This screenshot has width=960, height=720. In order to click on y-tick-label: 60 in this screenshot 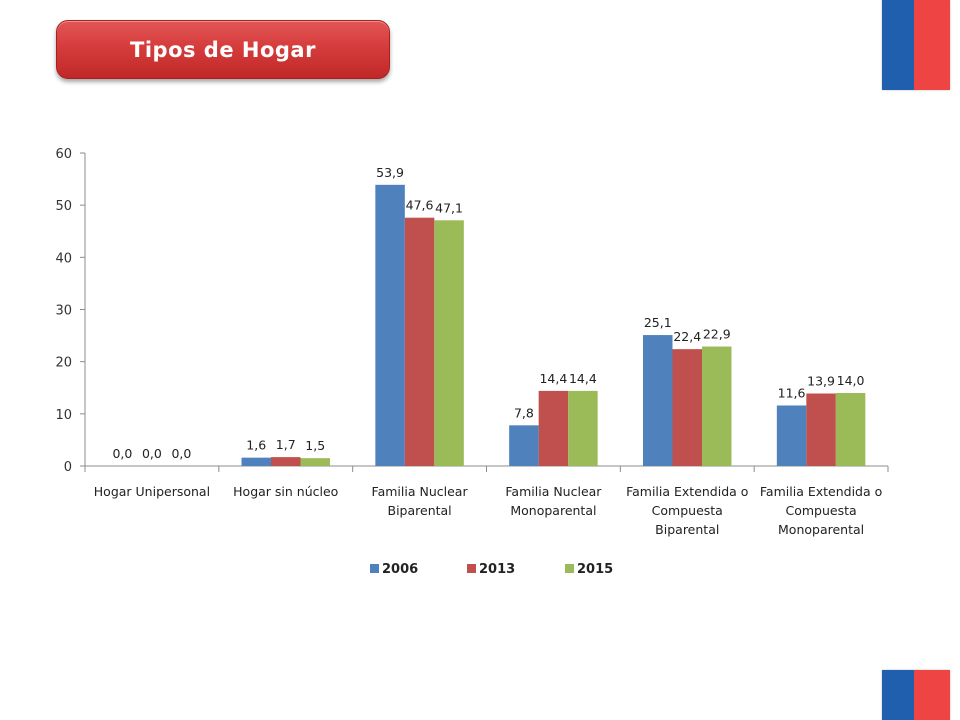, I will do `click(63, 154)`.